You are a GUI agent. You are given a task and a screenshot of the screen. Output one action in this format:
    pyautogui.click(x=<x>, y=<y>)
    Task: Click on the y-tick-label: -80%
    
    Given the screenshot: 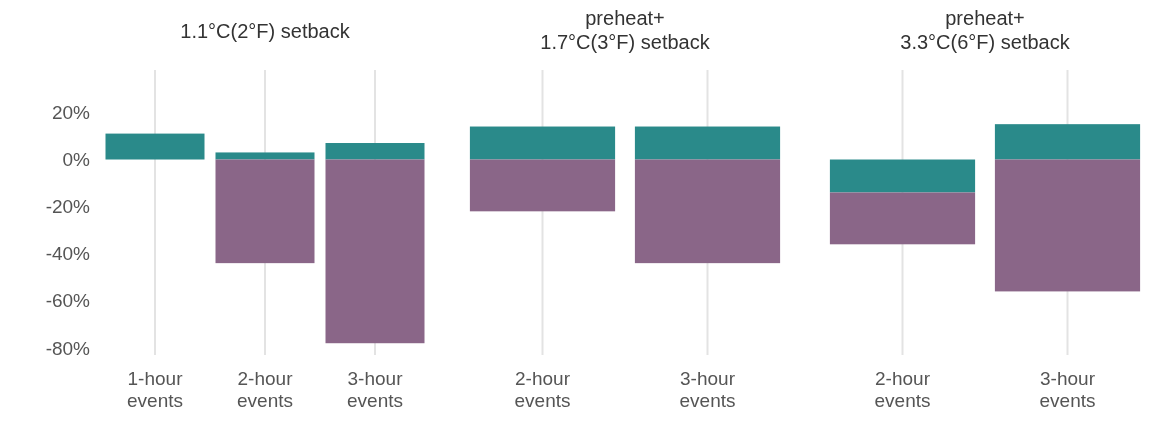 What is the action you would take?
    pyautogui.click(x=68, y=348)
    